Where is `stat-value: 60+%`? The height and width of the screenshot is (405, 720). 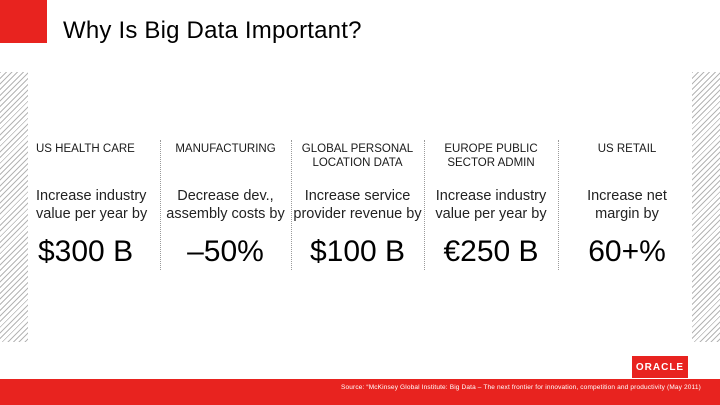
stat-value: 60+% is located at coordinates (627, 251).